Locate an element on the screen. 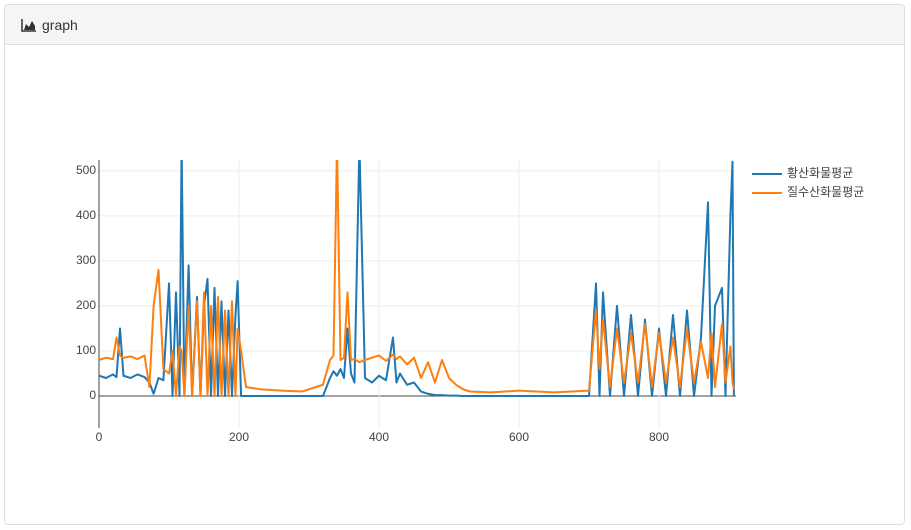 The image size is (911, 530). x-tick-label: 800 is located at coordinates (659, 437).